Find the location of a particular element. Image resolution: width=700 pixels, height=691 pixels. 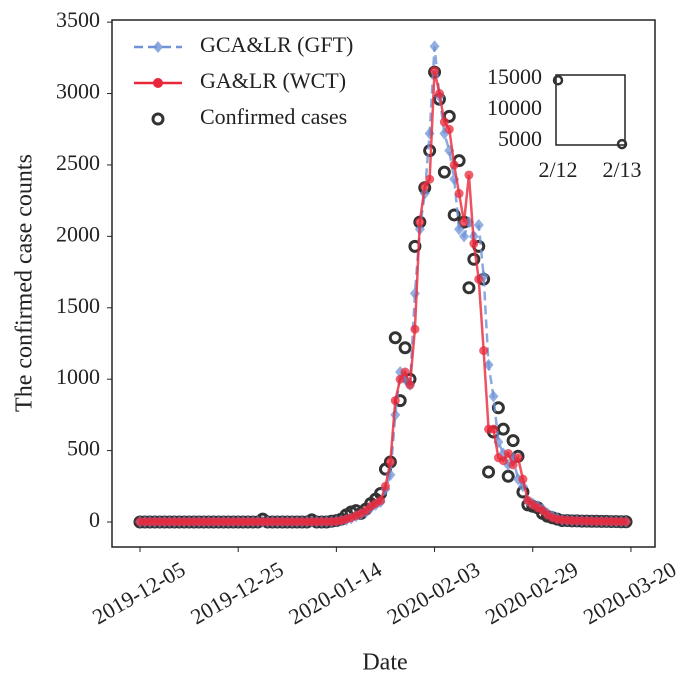

legend-label: GA&LR (WCT) is located at coordinates (273, 80).